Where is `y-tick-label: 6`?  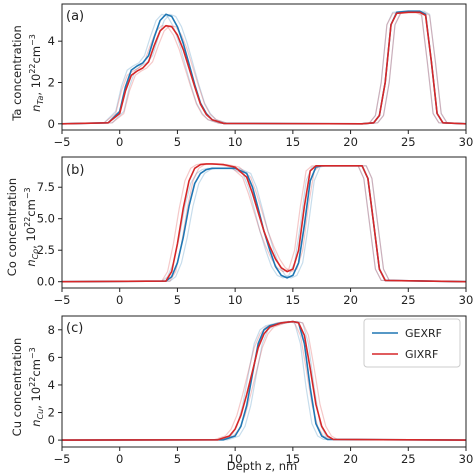 y-tick-label: 6 is located at coordinates (51, 357).